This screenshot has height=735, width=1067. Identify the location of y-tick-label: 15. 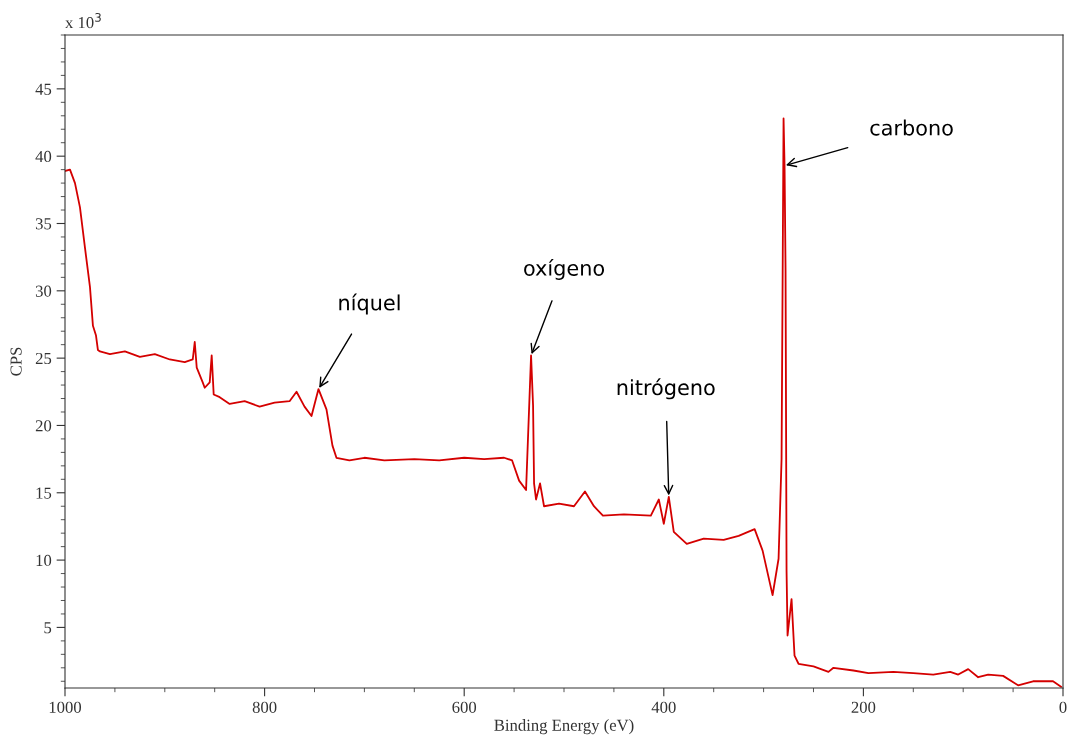
(44, 493).